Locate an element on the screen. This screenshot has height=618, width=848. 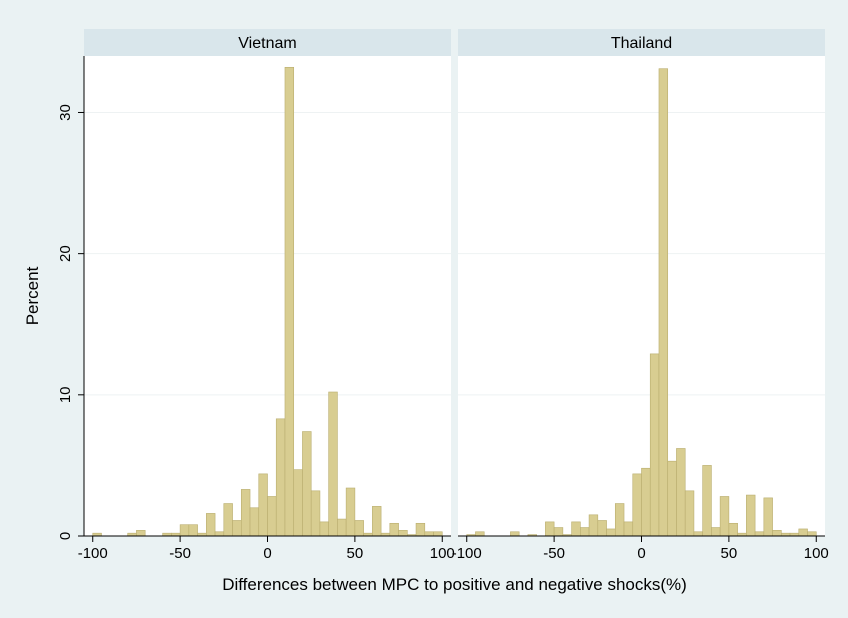
panel-title: Thailand is located at coordinates (641, 43).